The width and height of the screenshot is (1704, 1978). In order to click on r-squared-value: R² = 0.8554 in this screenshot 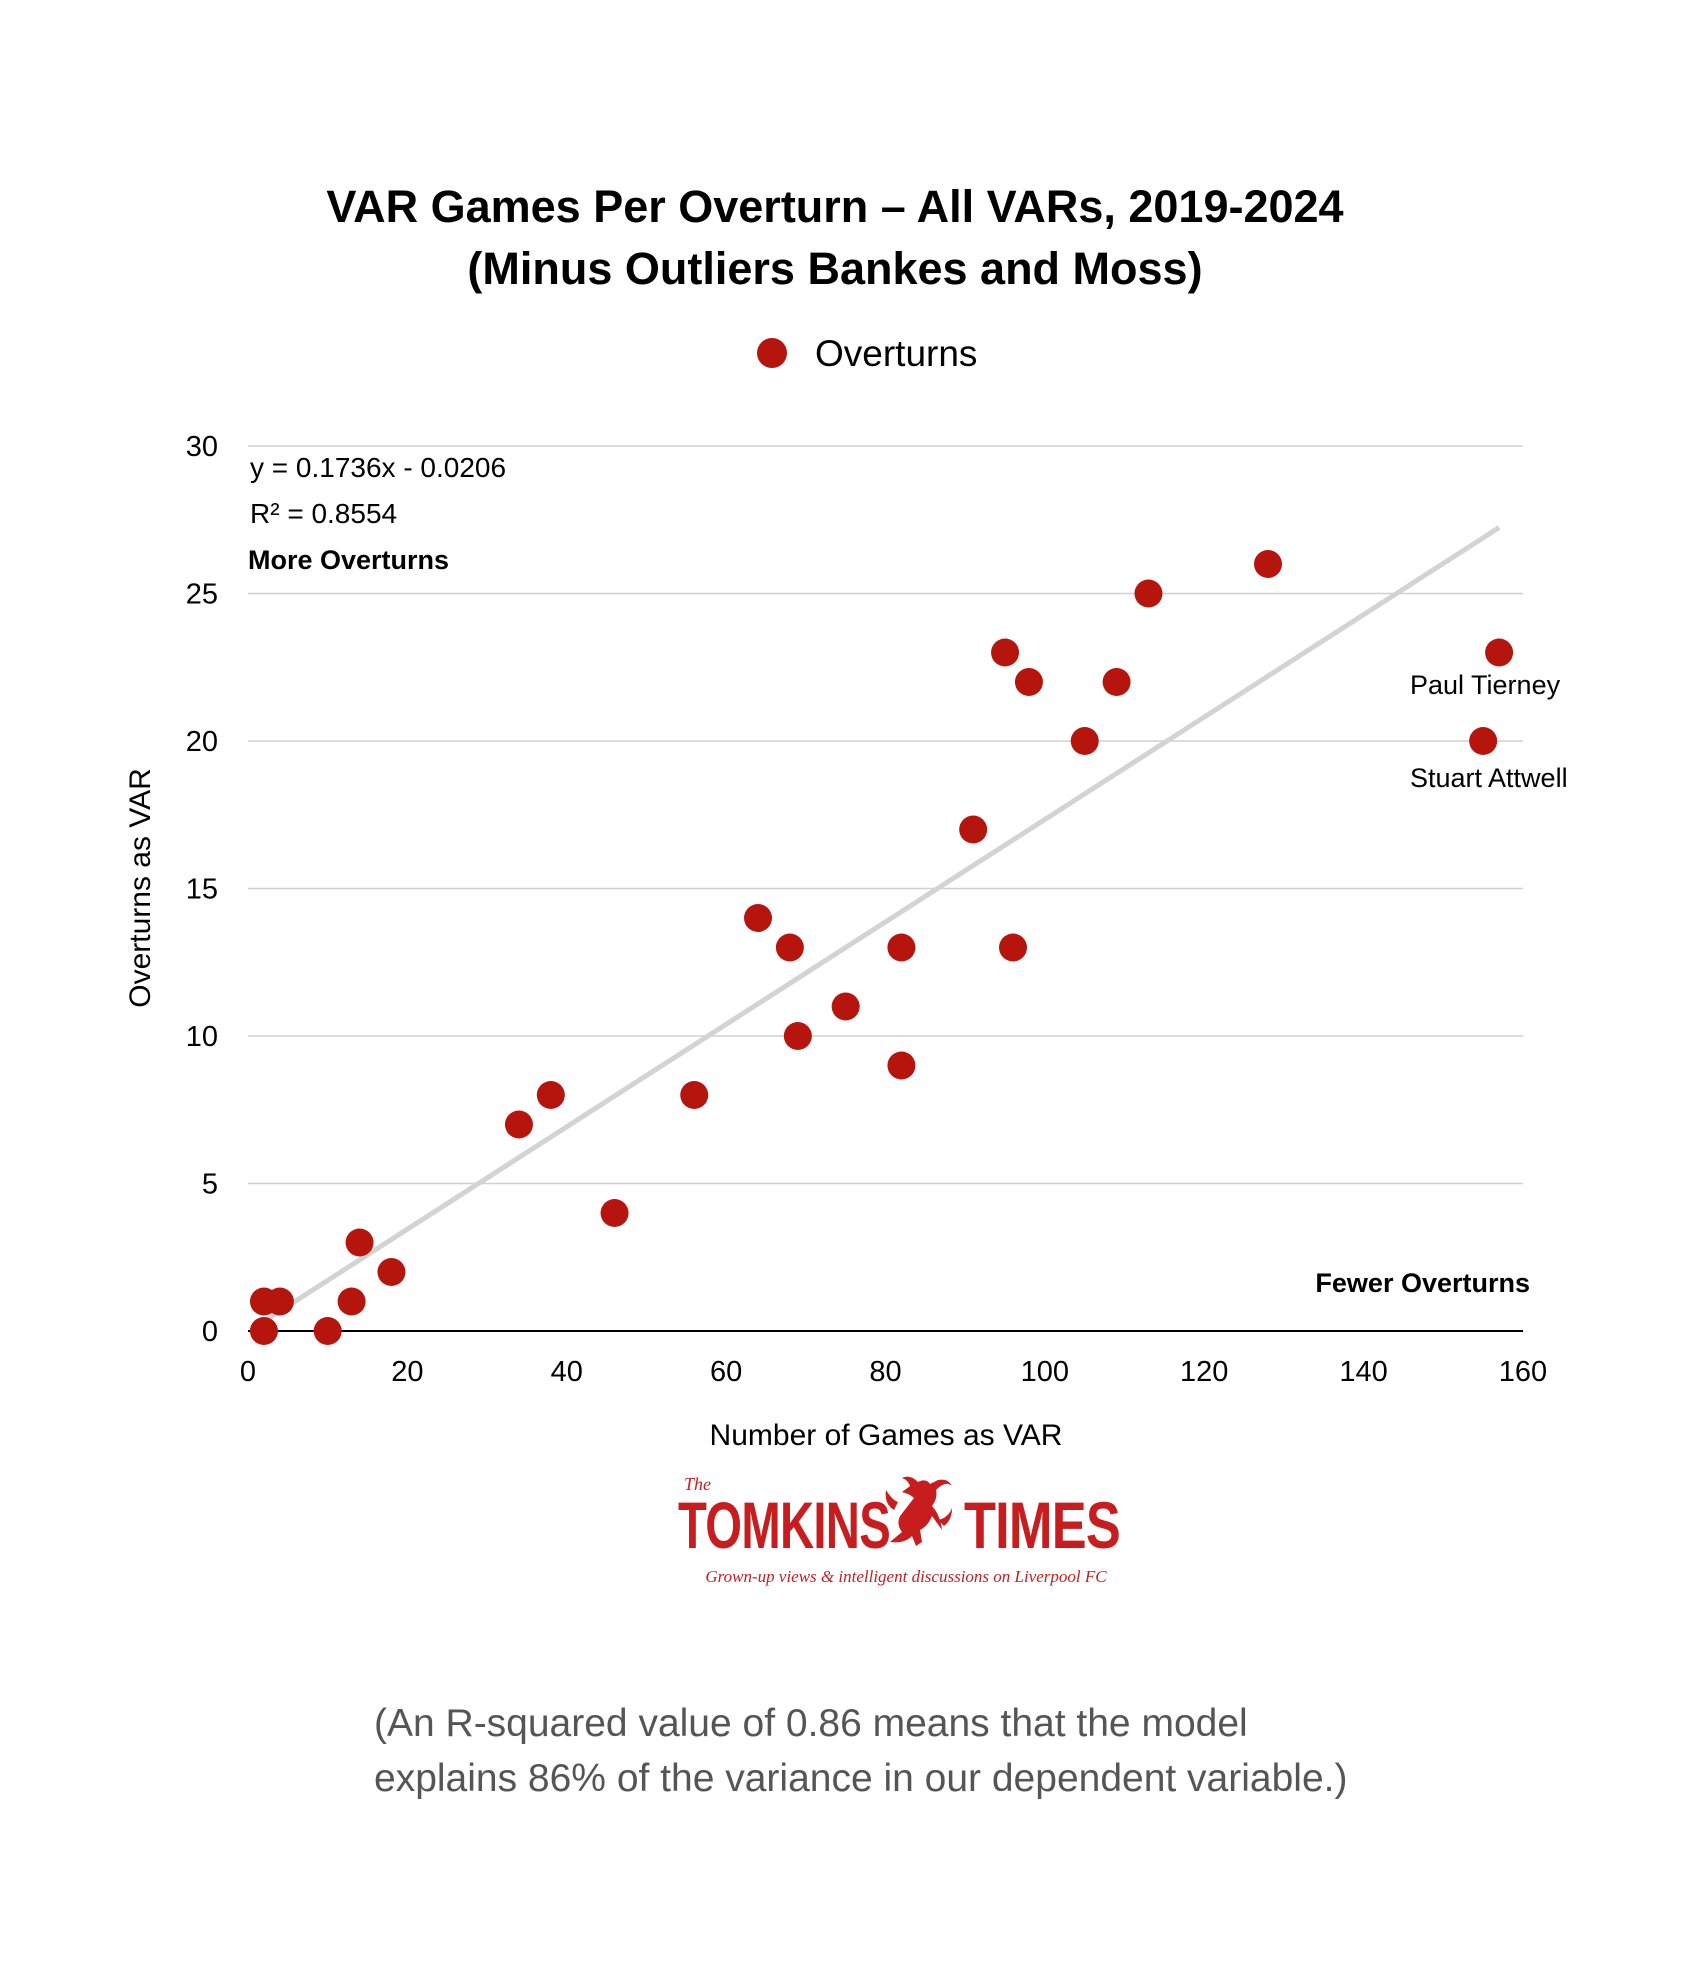, I will do `click(323, 513)`.